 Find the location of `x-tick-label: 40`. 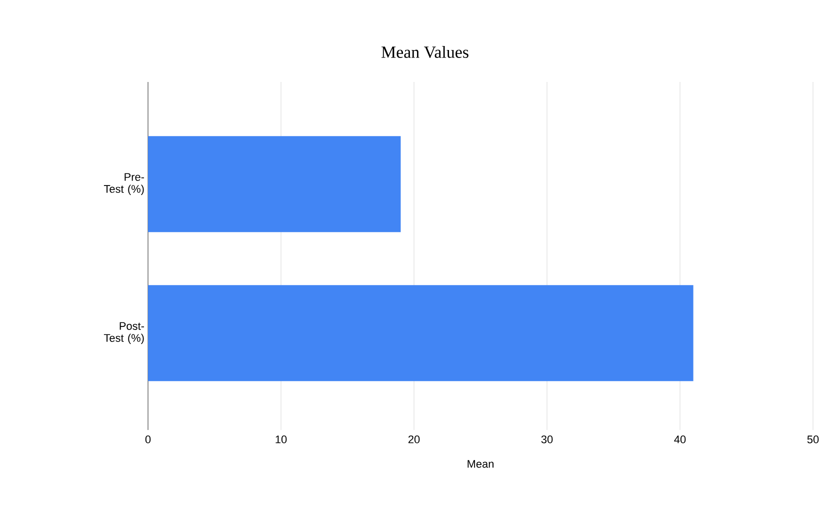

x-tick-label: 40 is located at coordinates (680, 440).